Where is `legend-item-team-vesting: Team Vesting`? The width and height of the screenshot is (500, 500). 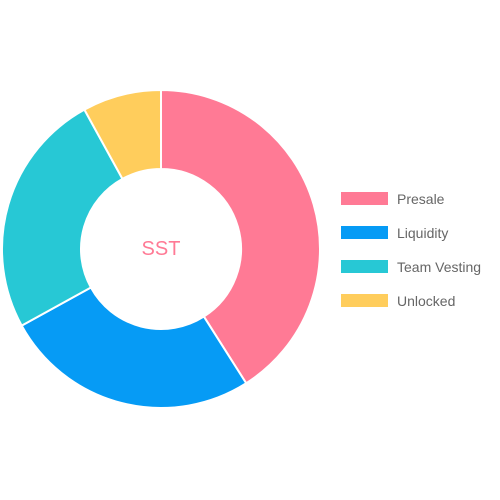 legend-item-team-vesting: Team Vesting is located at coordinates (411, 267).